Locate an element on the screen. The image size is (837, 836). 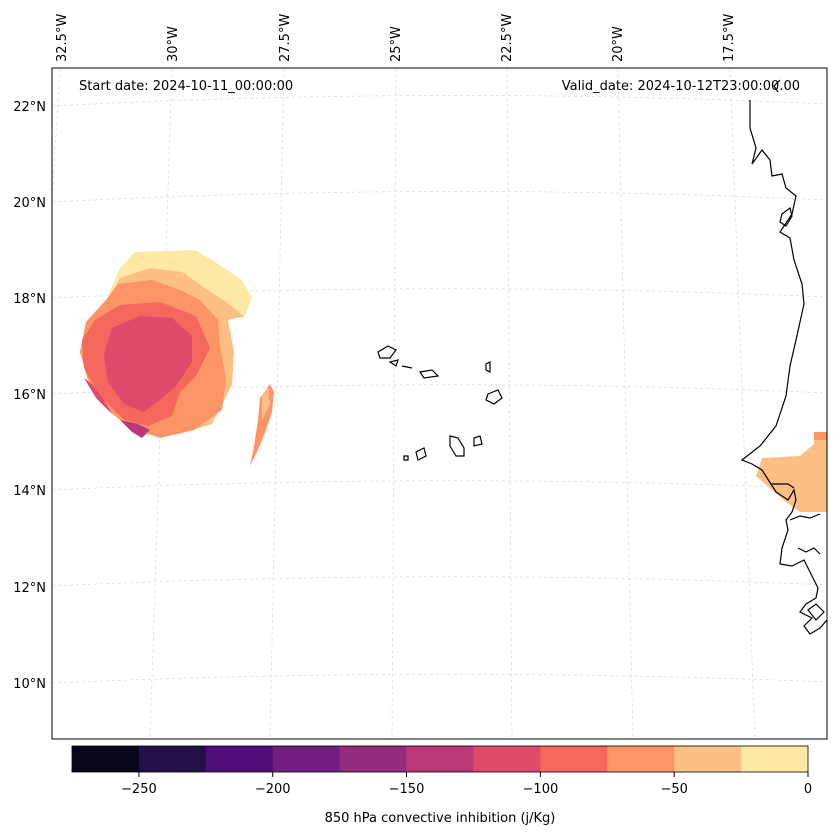
latitude-labels: 22°N 20°N 18°N 16°N 14°N 12°N 10°N is located at coordinates (29, 396).